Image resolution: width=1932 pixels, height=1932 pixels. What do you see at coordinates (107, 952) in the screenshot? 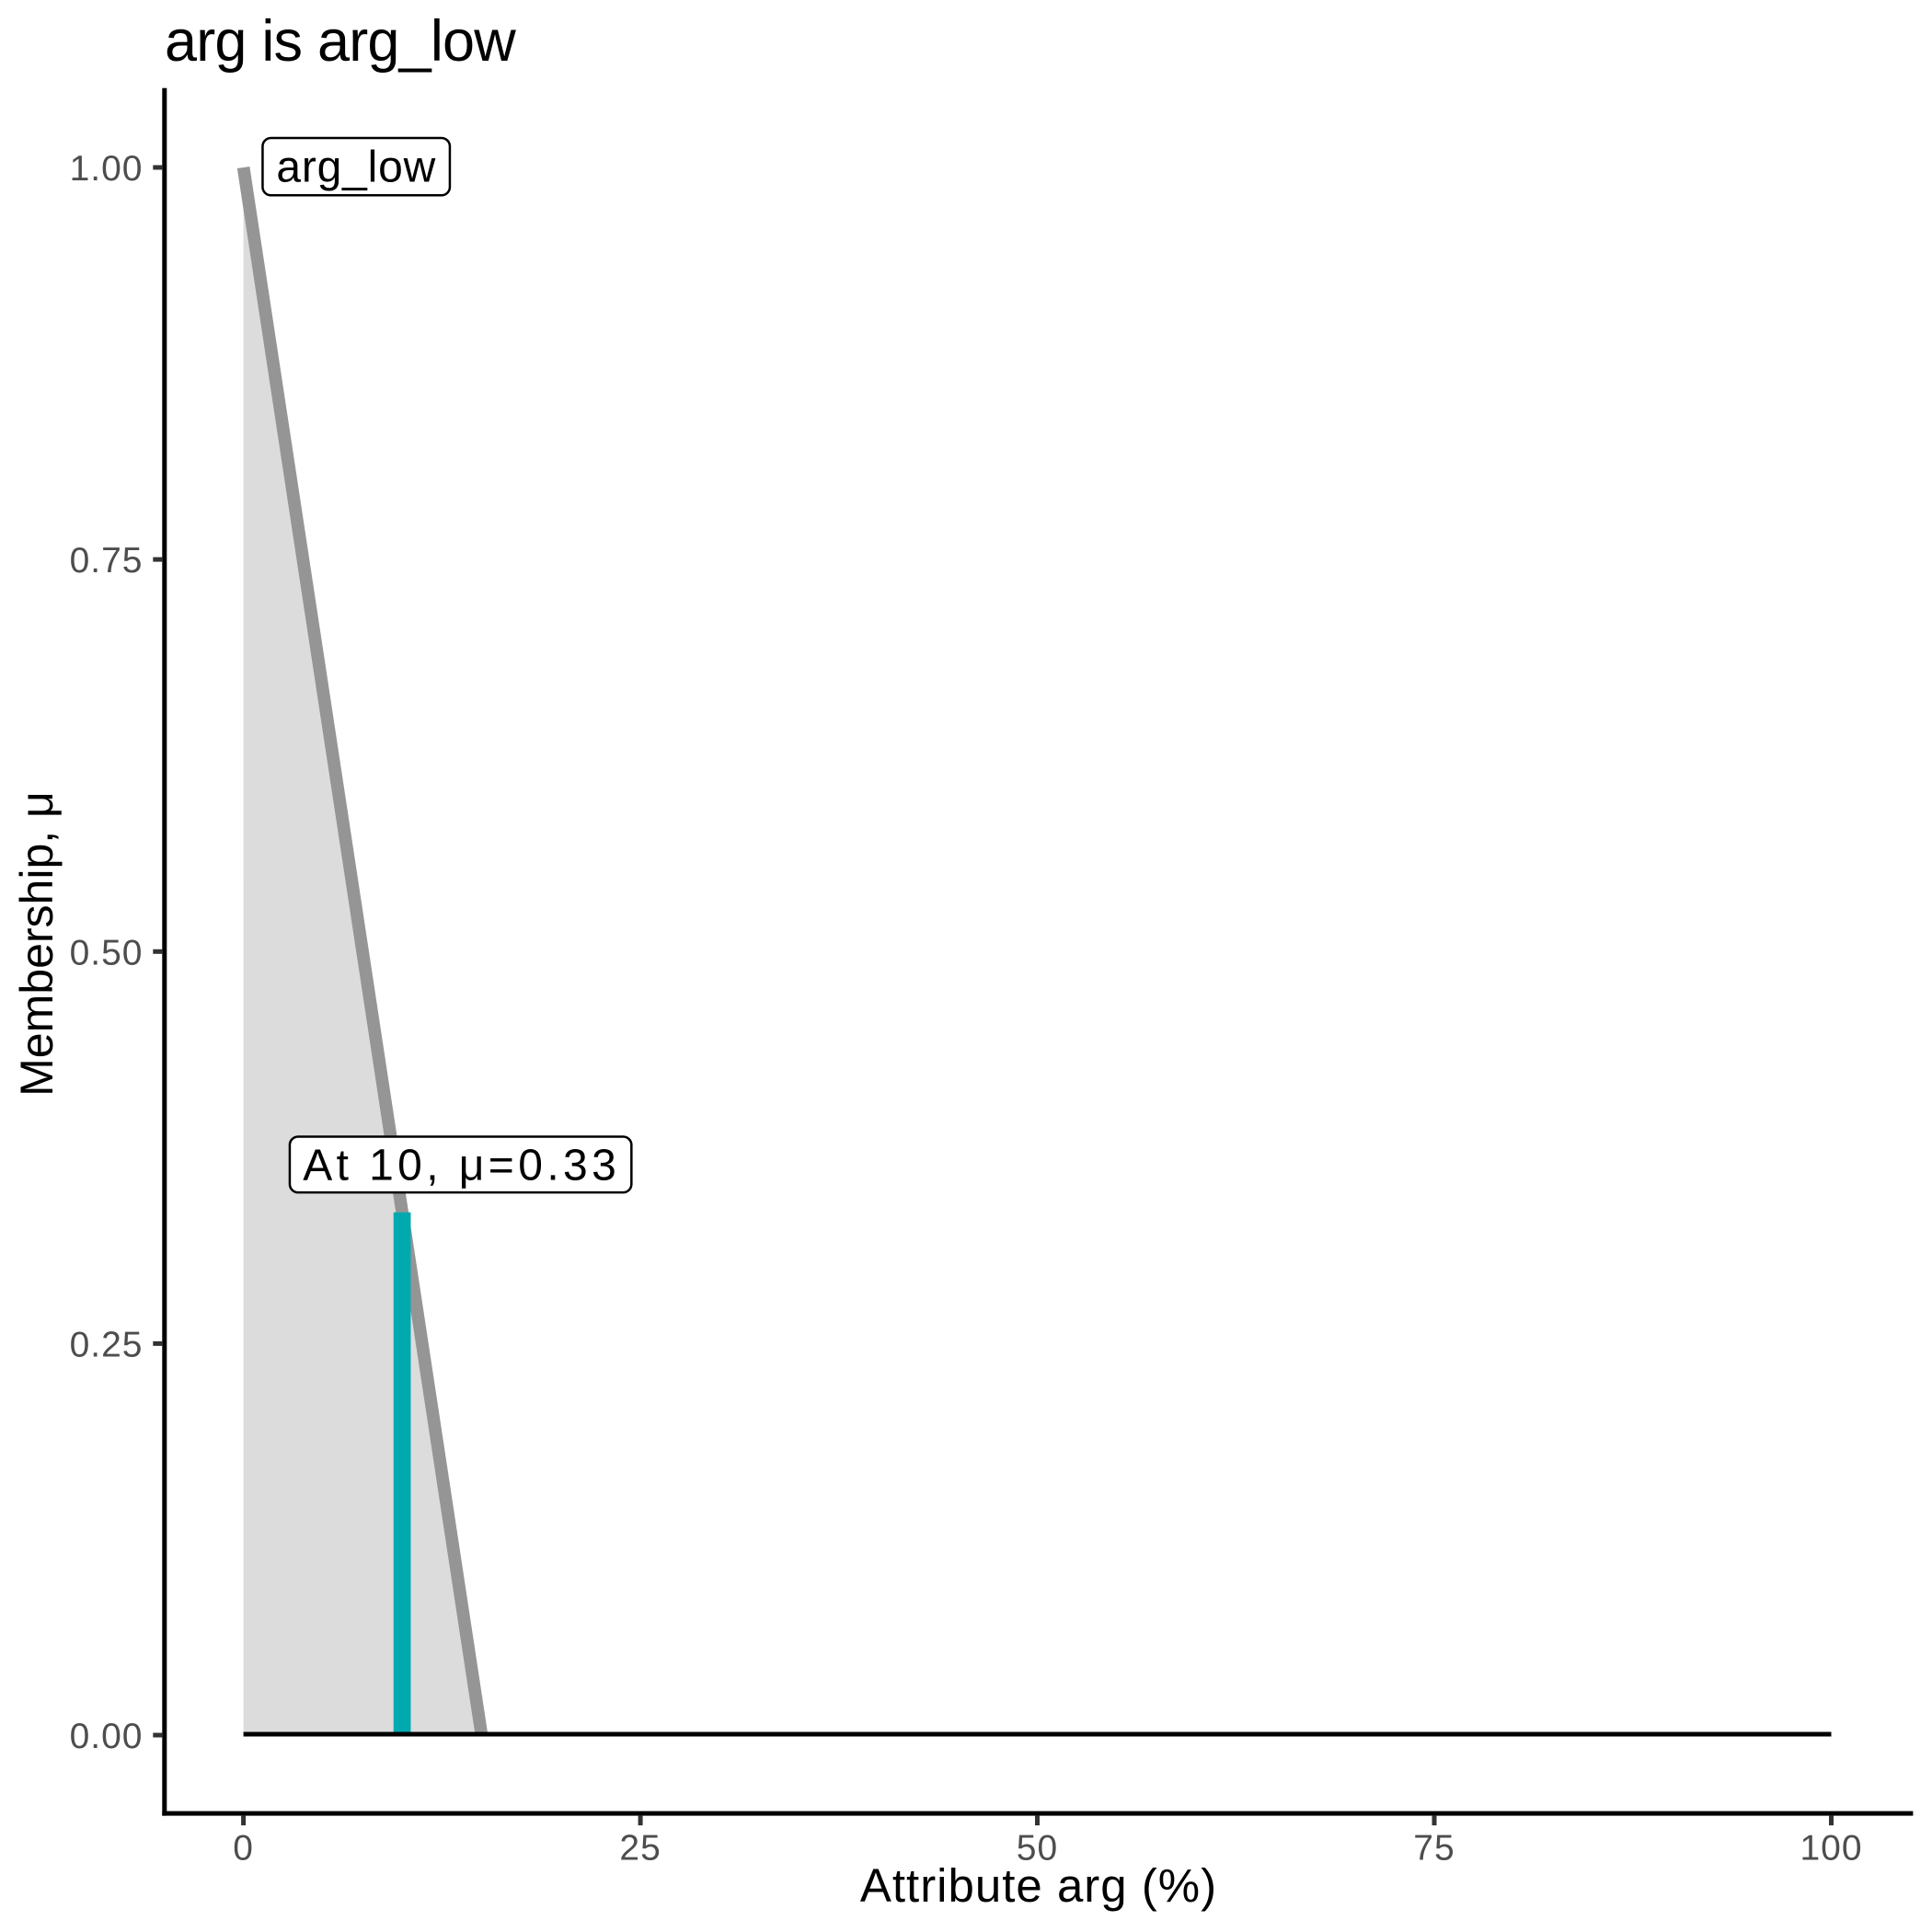
I see `svg-text: 0.50` at bounding box center [107, 952].